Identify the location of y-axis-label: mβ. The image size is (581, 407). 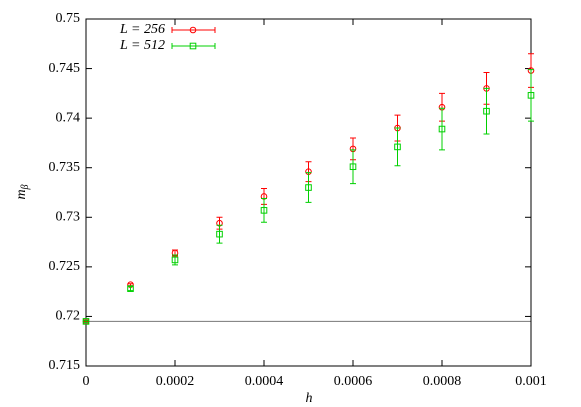
(22, 191).